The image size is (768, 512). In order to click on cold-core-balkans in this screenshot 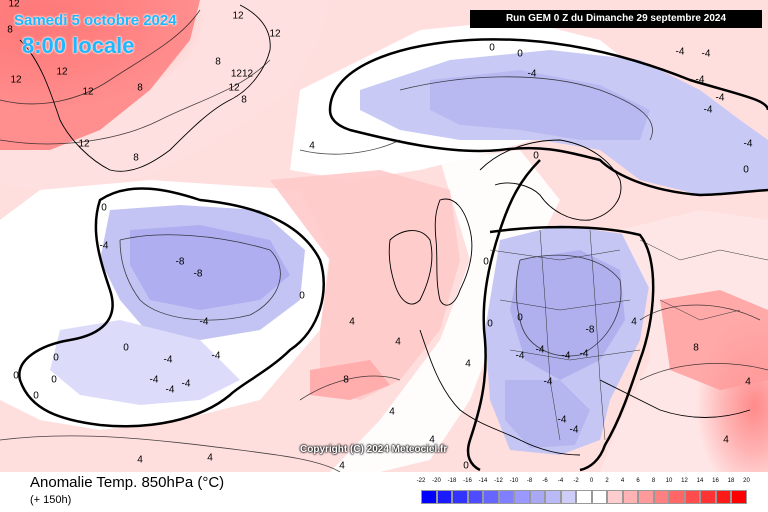, I will do `click(547, 414)`.